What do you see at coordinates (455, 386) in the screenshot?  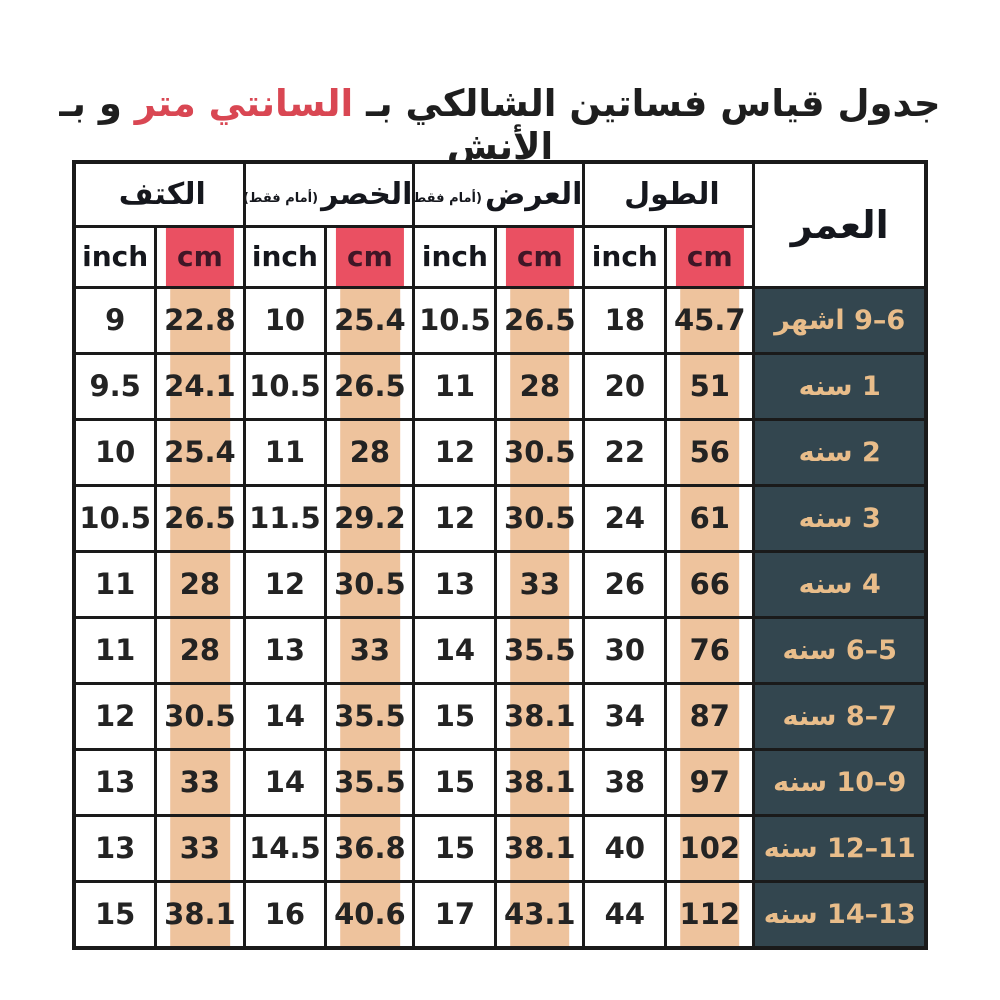 I see `width-inch-cell: 11` at bounding box center [455, 386].